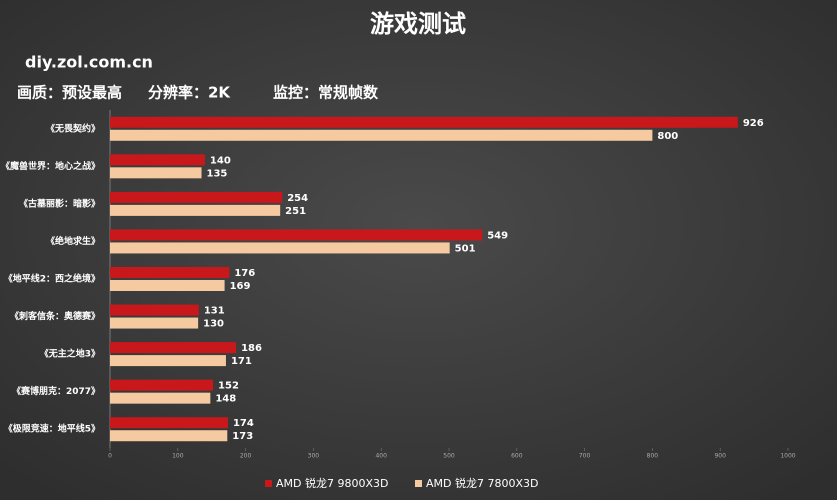 The image size is (837, 500). Describe the element at coordinates (653, 456) in the screenshot. I see `x-tick-label: 800` at that location.